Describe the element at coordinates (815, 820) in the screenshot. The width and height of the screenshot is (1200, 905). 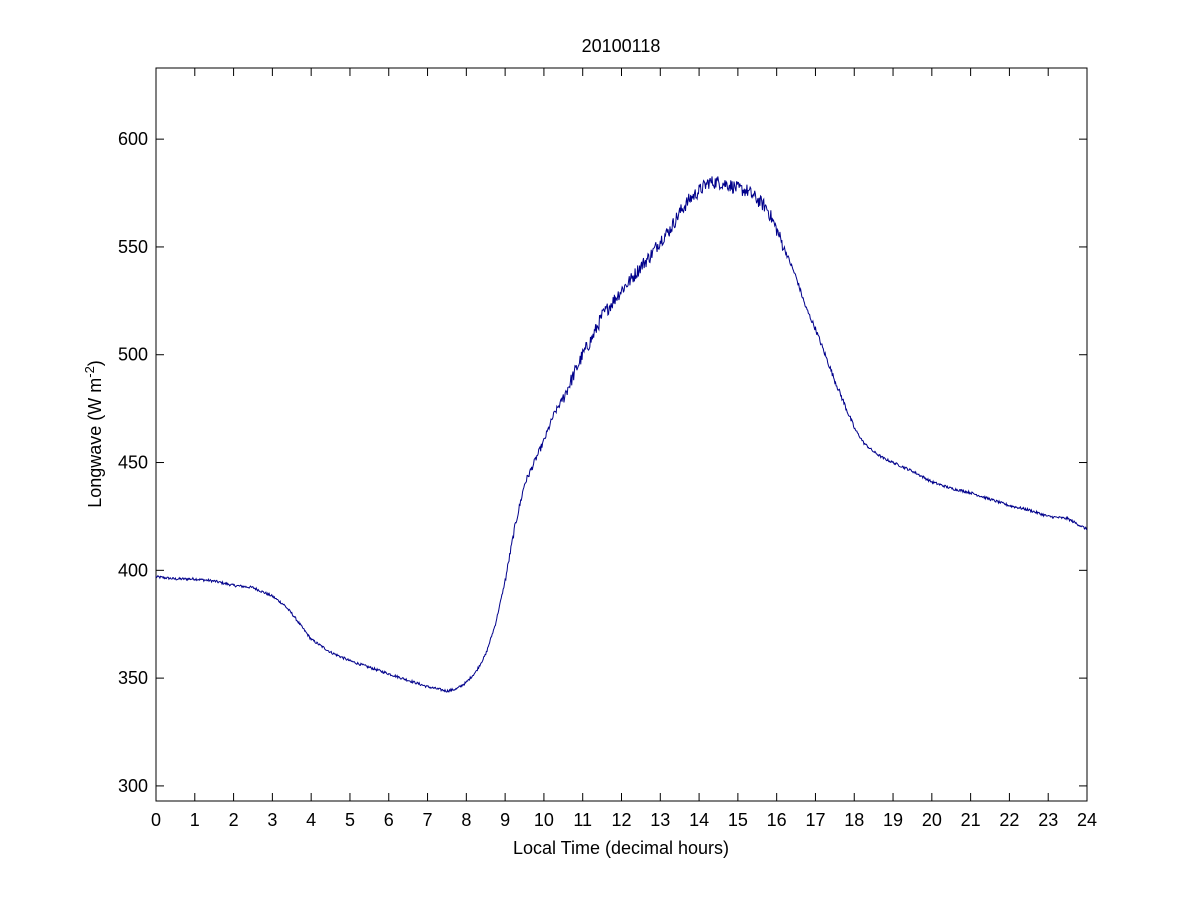
I see `x-tick-label: 17` at that location.